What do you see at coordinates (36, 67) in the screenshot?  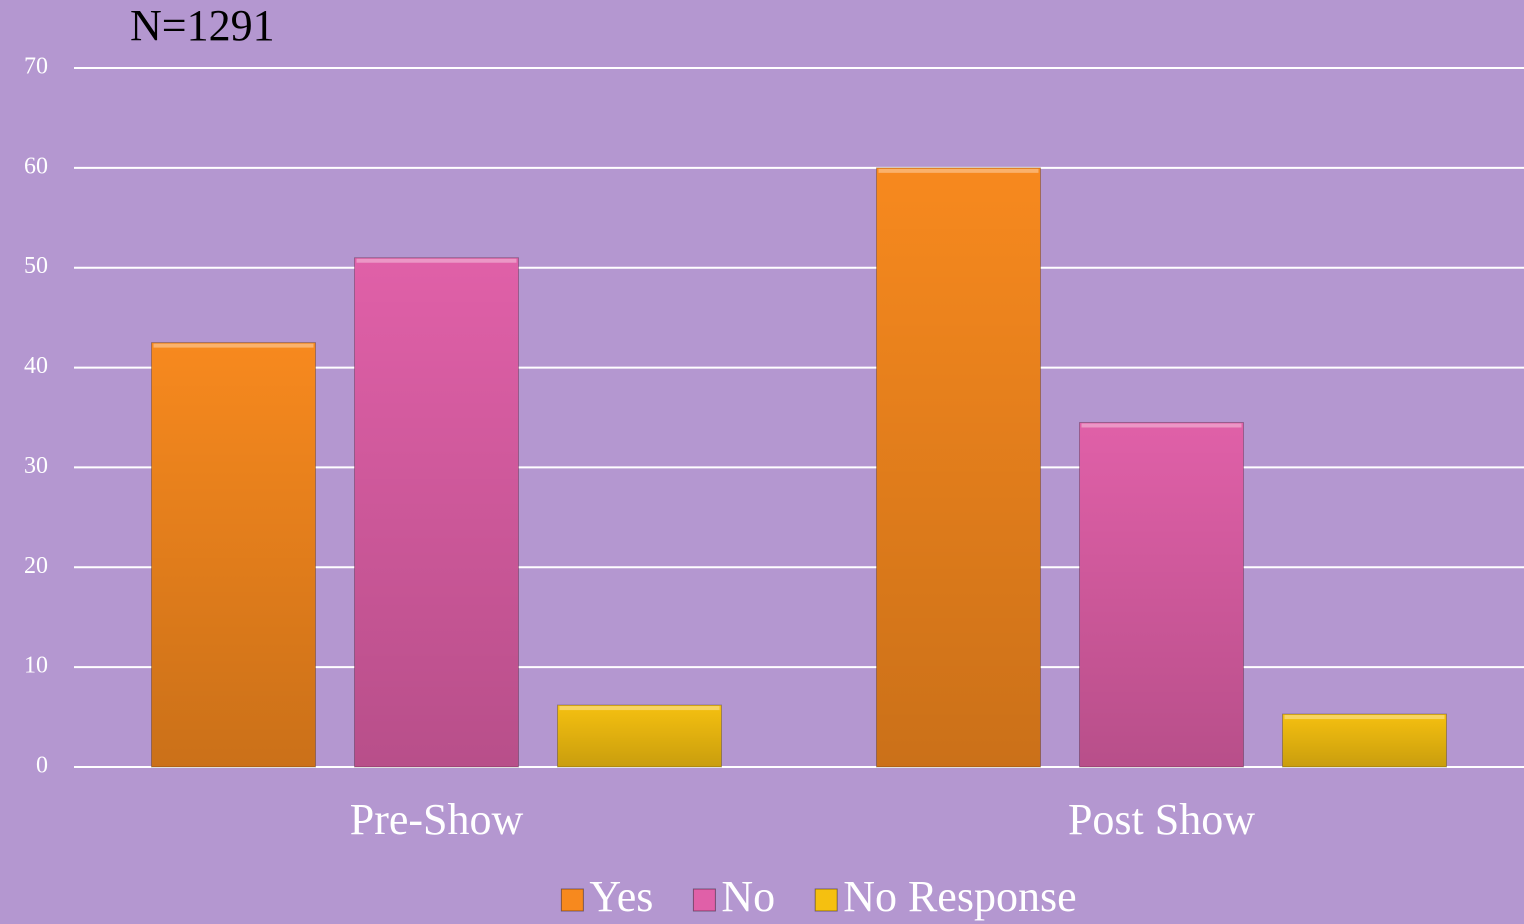 I see `y-tick-label: 70` at bounding box center [36, 67].